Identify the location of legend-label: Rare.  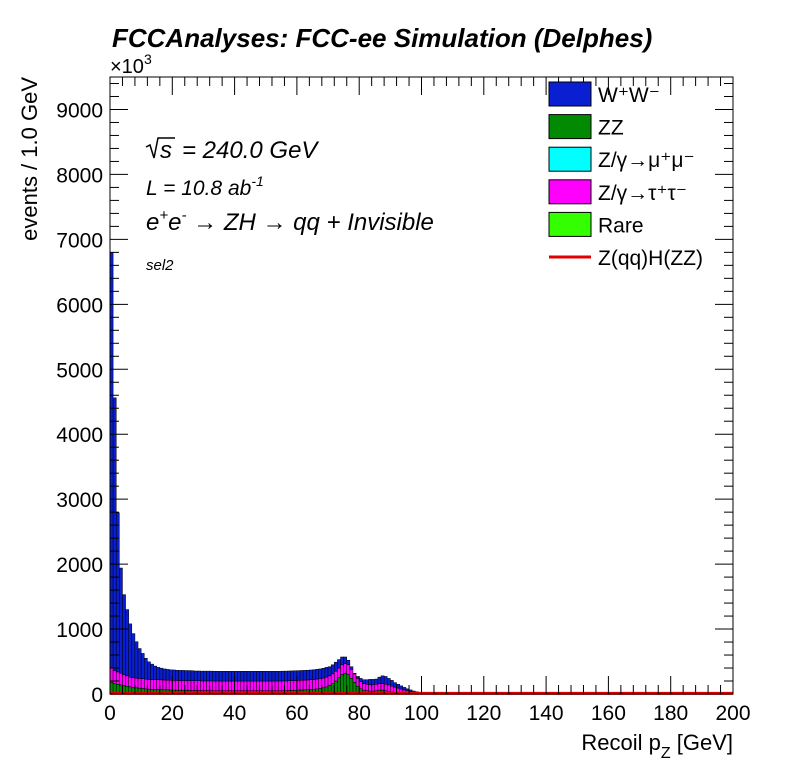
(621, 225).